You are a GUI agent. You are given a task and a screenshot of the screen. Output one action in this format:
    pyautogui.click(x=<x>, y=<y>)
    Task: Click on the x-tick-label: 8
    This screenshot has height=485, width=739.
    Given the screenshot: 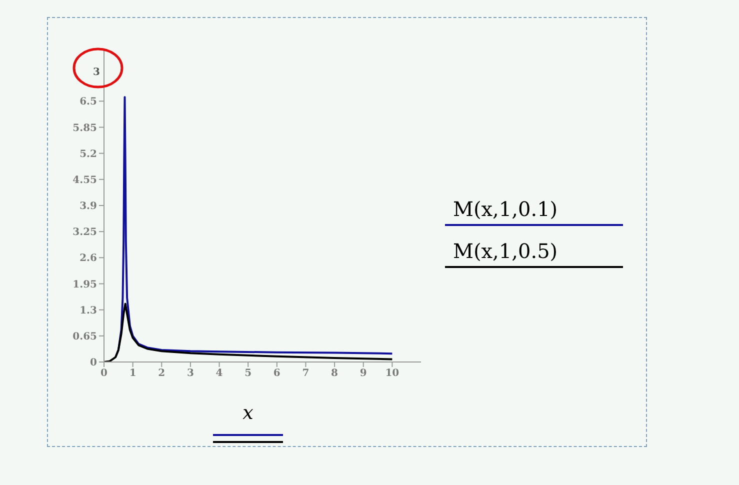 What is the action you would take?
    pyautogui.click(x=334, y=374)
    